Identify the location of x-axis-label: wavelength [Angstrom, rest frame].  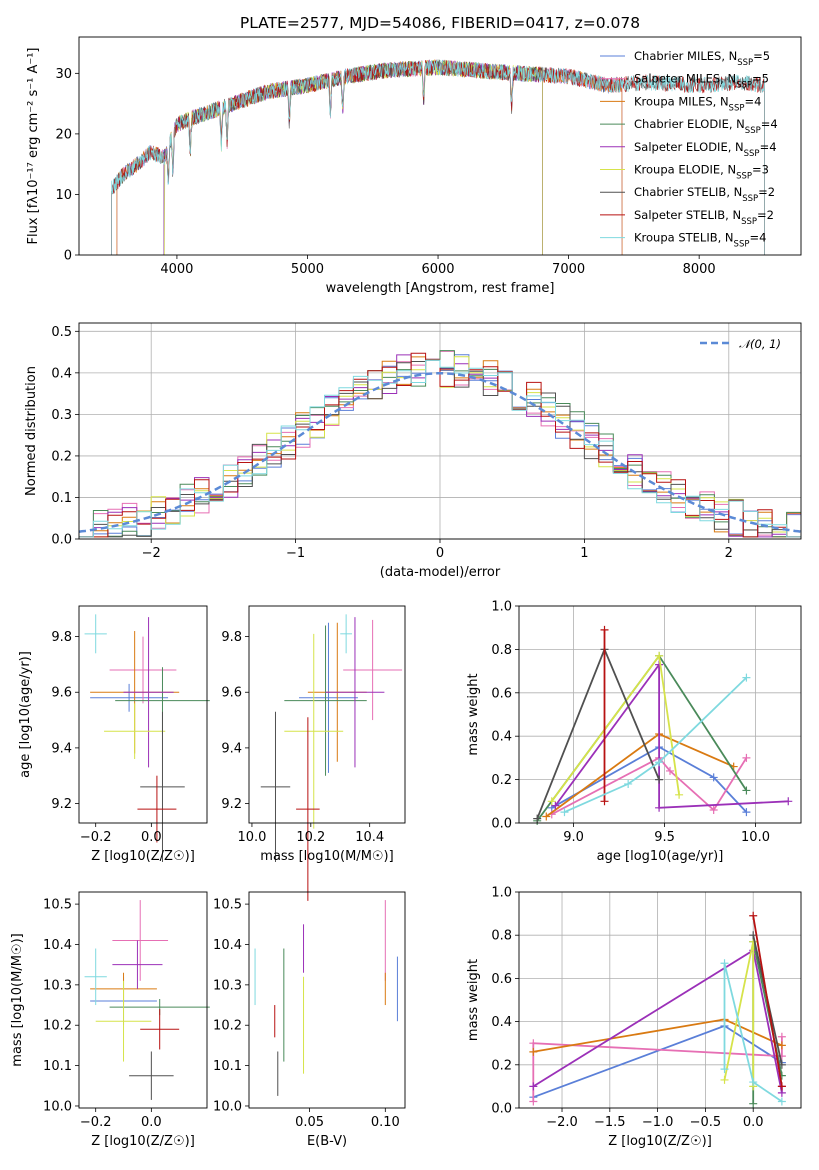
(440, 288).